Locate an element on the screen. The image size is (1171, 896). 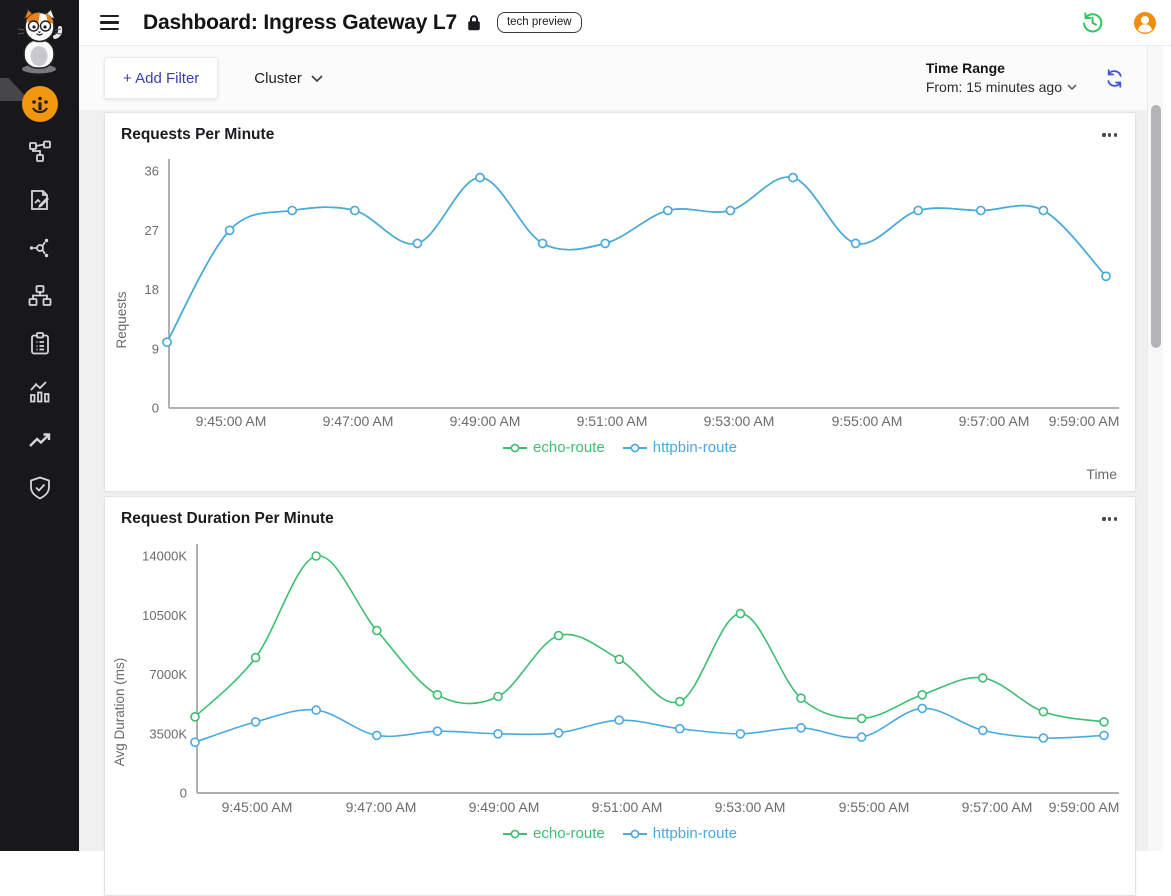
security-icon is located at coordinates (39, 488).